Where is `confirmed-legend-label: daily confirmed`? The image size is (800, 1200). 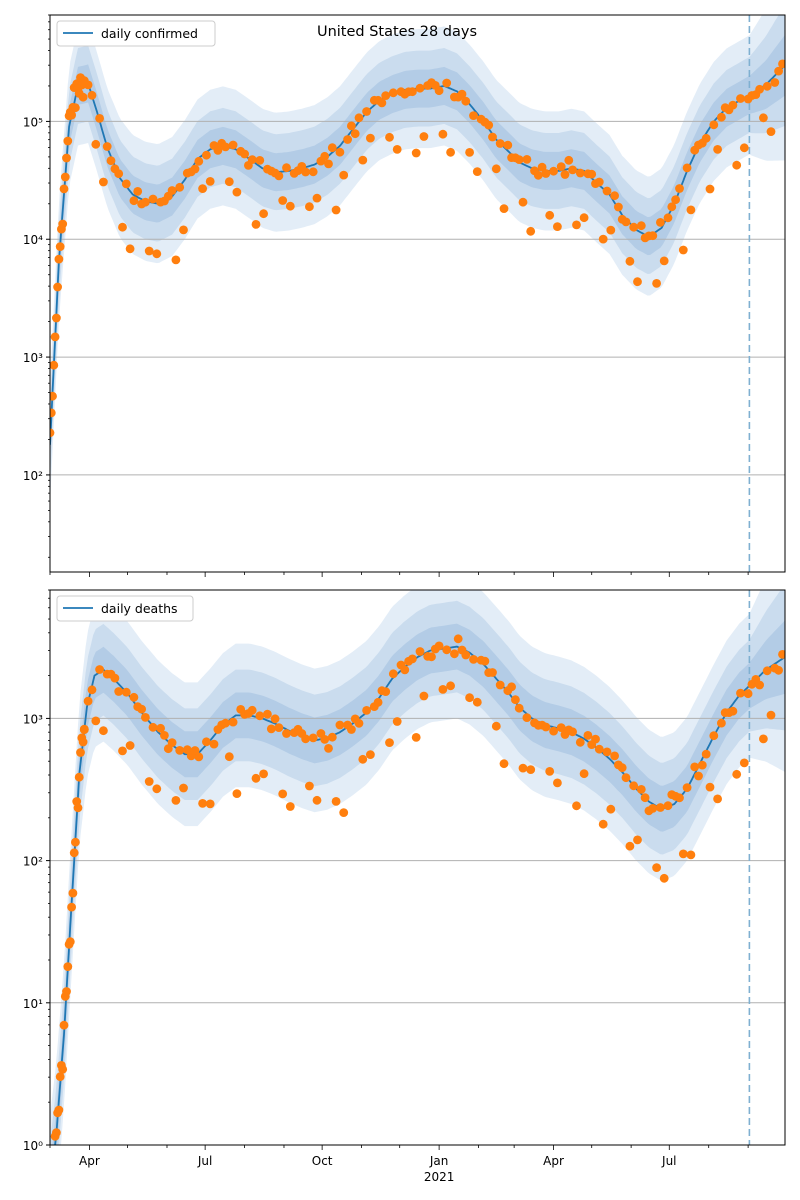 confirmed-legend-label: daily confirmed is located at coordinates (149, 33).